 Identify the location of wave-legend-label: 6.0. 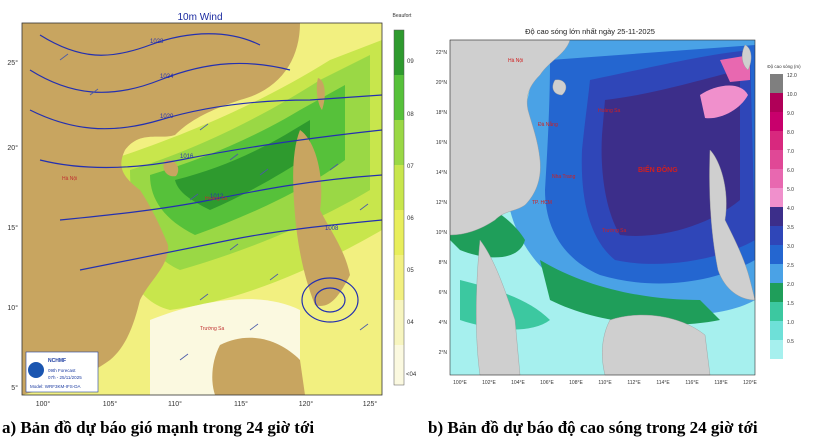
(790, 171).